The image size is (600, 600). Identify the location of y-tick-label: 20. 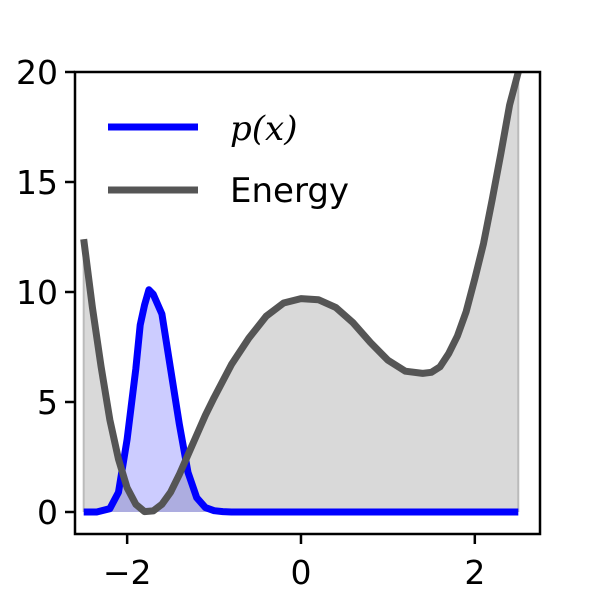
(37, 72).